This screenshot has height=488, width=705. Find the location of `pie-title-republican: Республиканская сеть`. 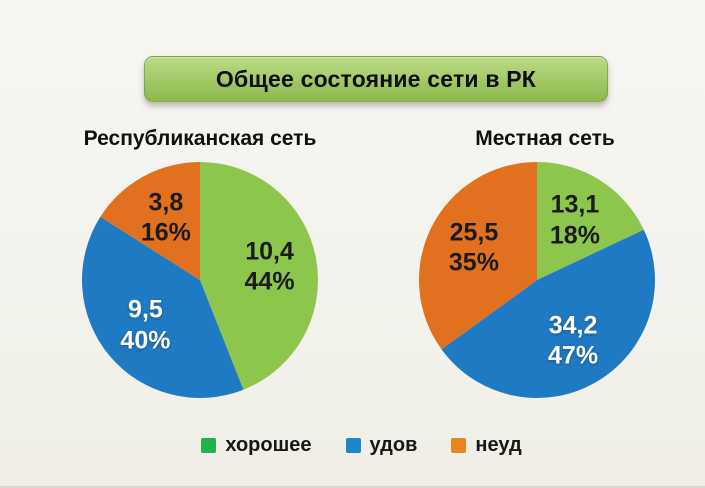

pie-title-republican: Республиканская сеть is located at coordinates (200, 138).